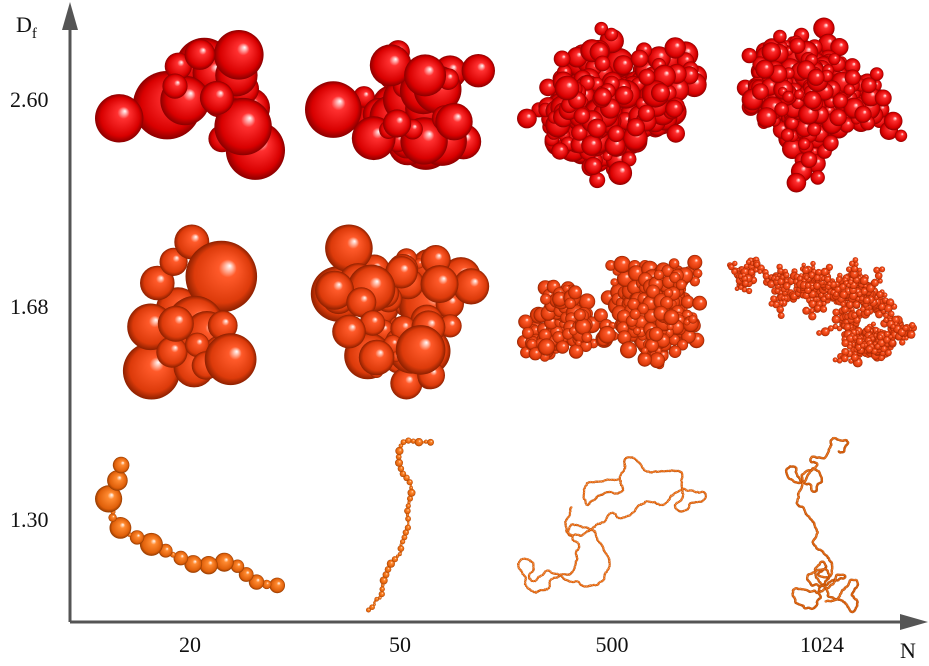 Image resolution: width=929 pixels, height=666 pixels. I want to click on column-label: 500, so click(612, 644).